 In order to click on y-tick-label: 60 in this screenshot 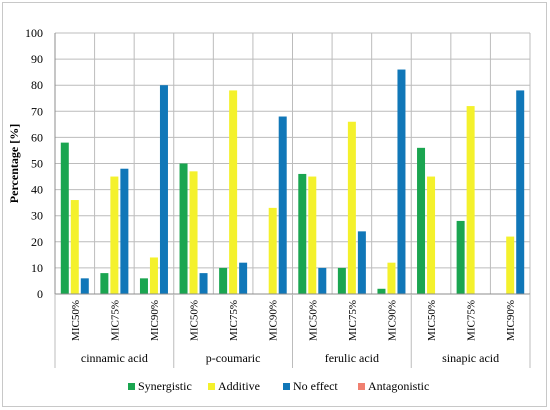, I will do `click(37, 137)`.